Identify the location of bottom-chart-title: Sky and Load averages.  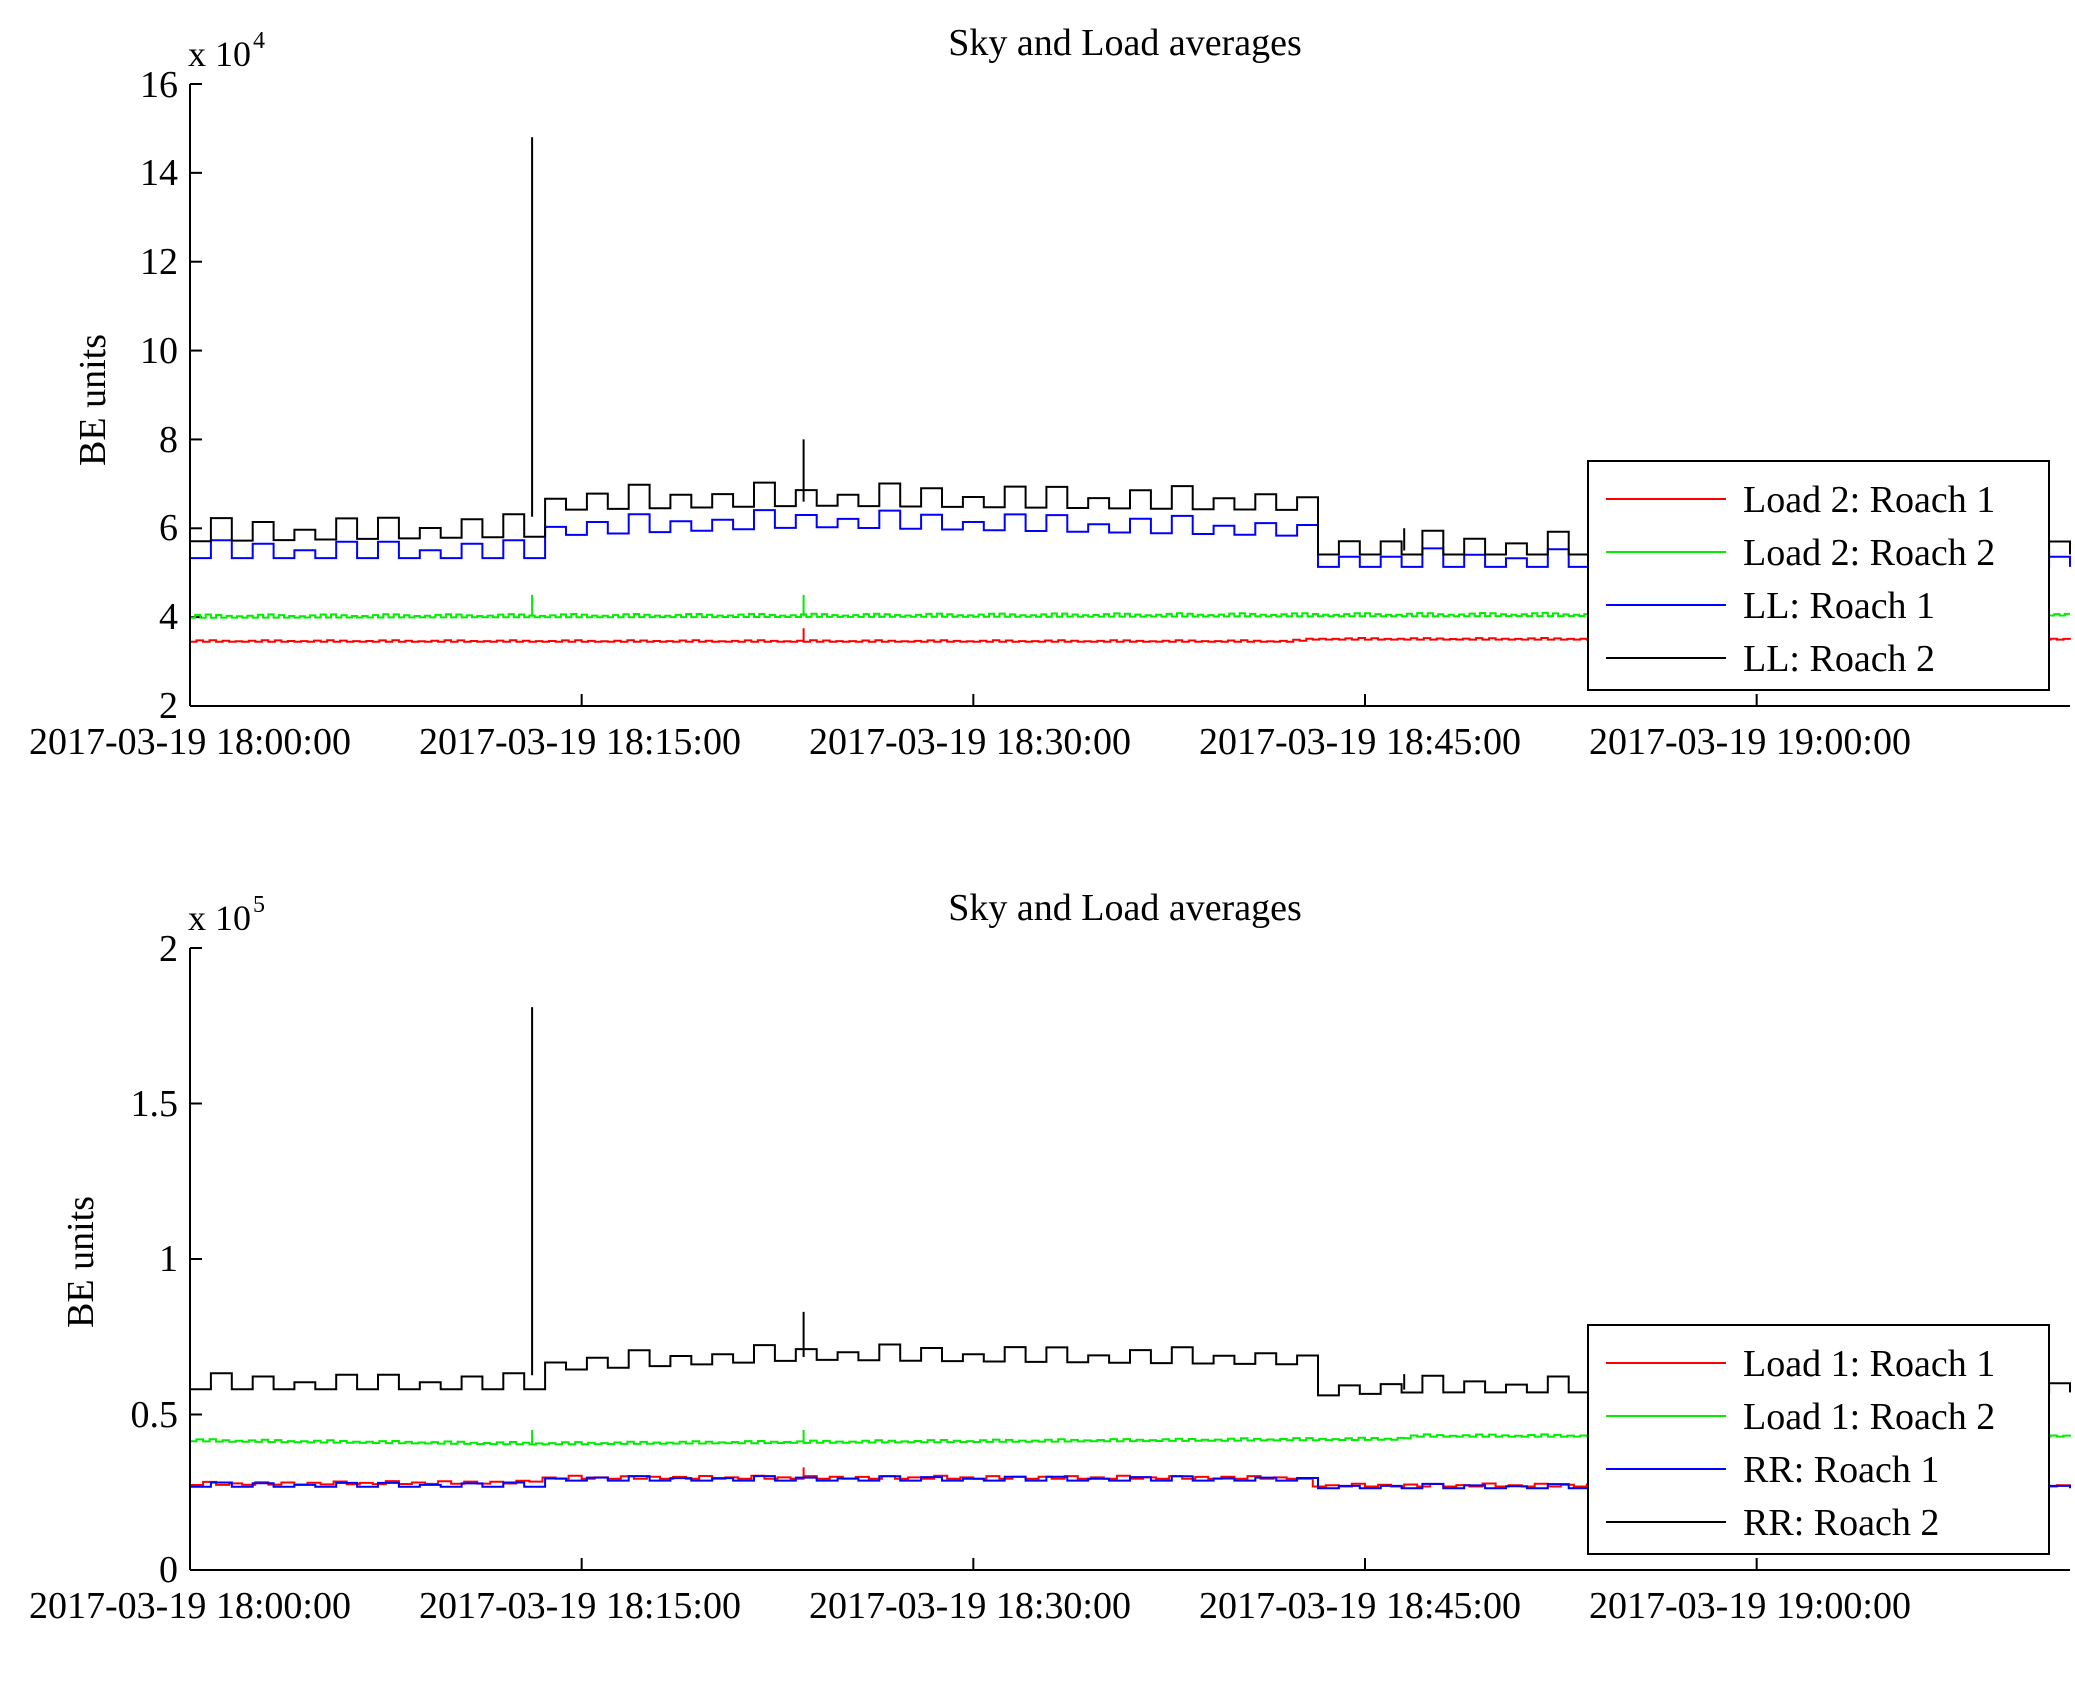
(1125, 908).